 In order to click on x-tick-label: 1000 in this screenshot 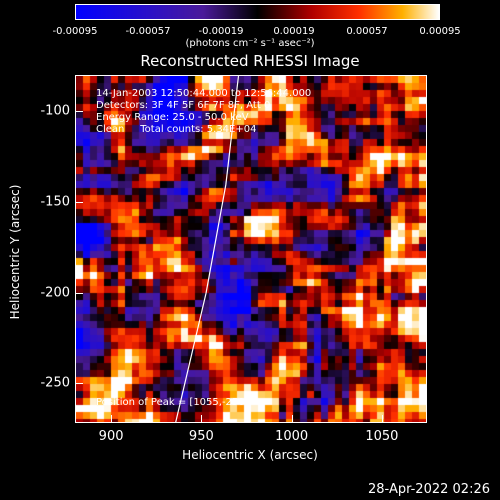, I will do `click(292, 436)`.